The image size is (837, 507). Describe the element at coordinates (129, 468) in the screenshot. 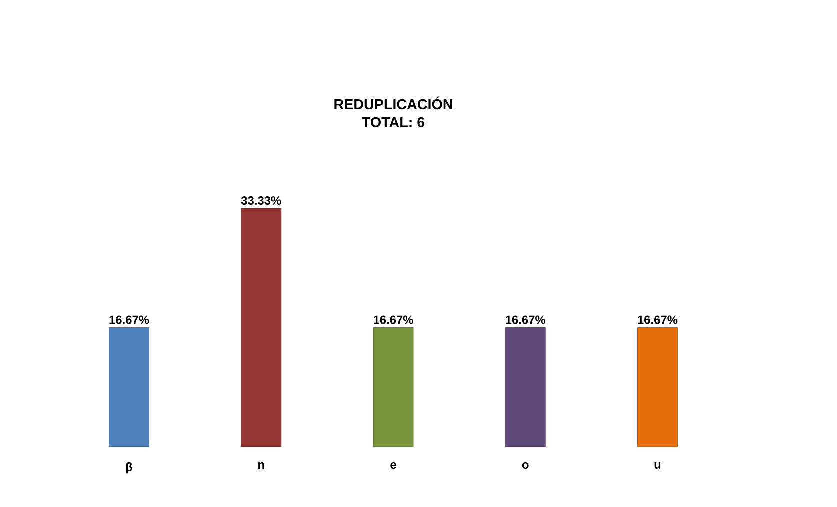

I see `x-tick-label: β` at that location.